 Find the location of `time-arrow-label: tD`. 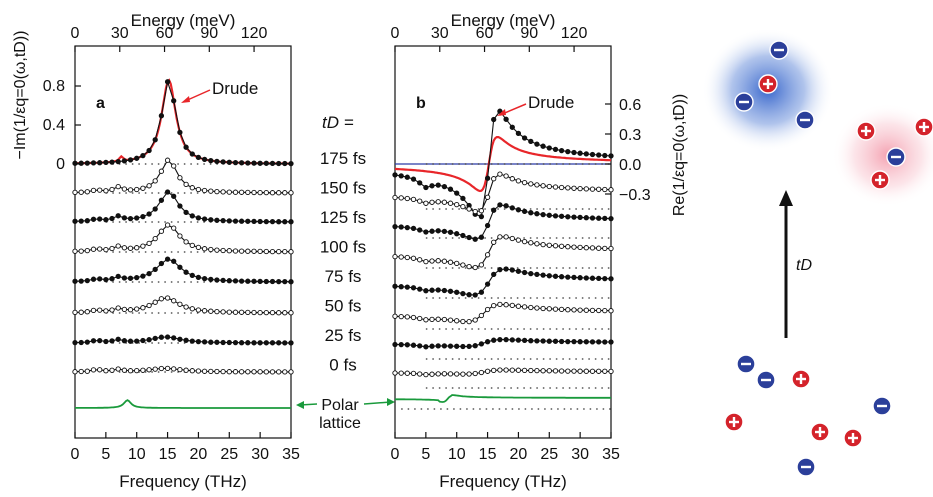

time-arrow-label: tD is located at coordinates (804, 265).